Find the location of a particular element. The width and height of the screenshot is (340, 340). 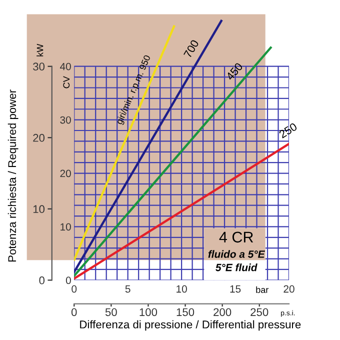

y2-tick-label: 0 is located at coordinates (42, 280).